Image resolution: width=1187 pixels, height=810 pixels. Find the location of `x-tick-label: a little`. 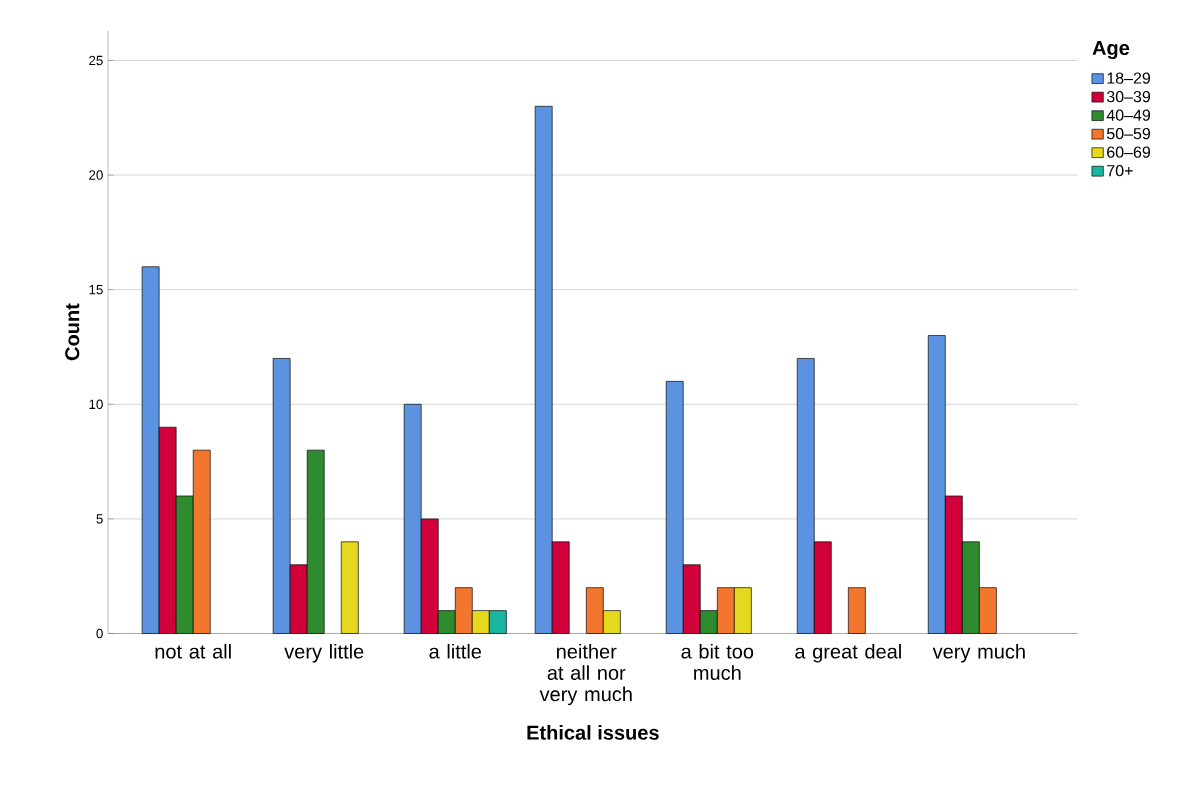

x-tick-label: a little is located at coordinates (455, 651).